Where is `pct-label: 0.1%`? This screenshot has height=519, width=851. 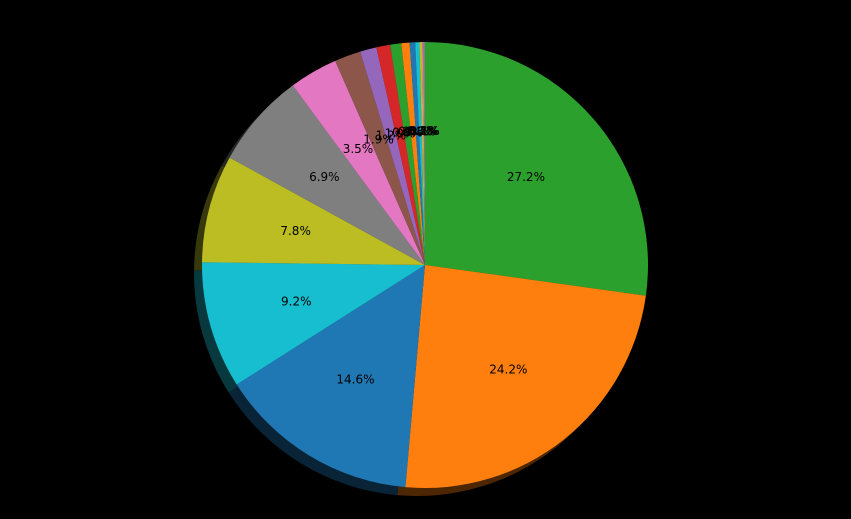
pct-label: 0.1% is located at coordinates (423, 131).